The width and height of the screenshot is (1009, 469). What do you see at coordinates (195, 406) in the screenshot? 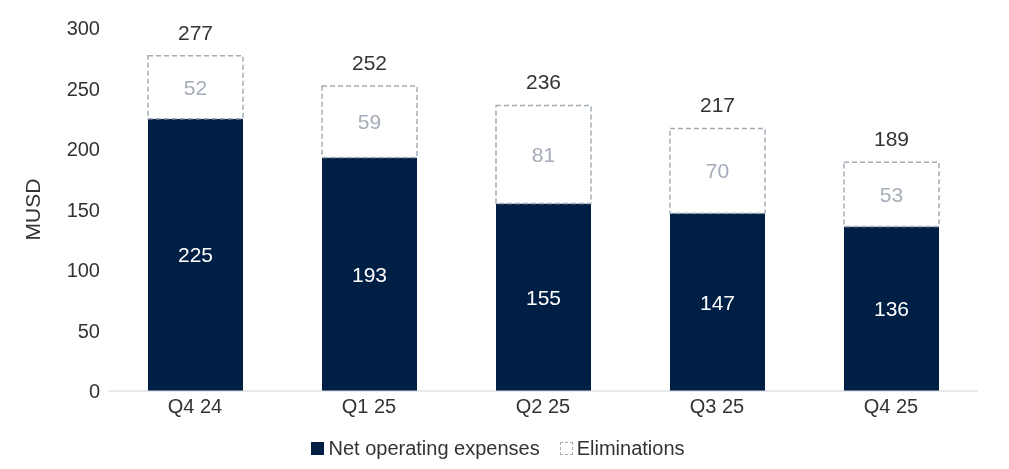
I see `x-tick-label: Q4 24` at bounding box center [195, 406].